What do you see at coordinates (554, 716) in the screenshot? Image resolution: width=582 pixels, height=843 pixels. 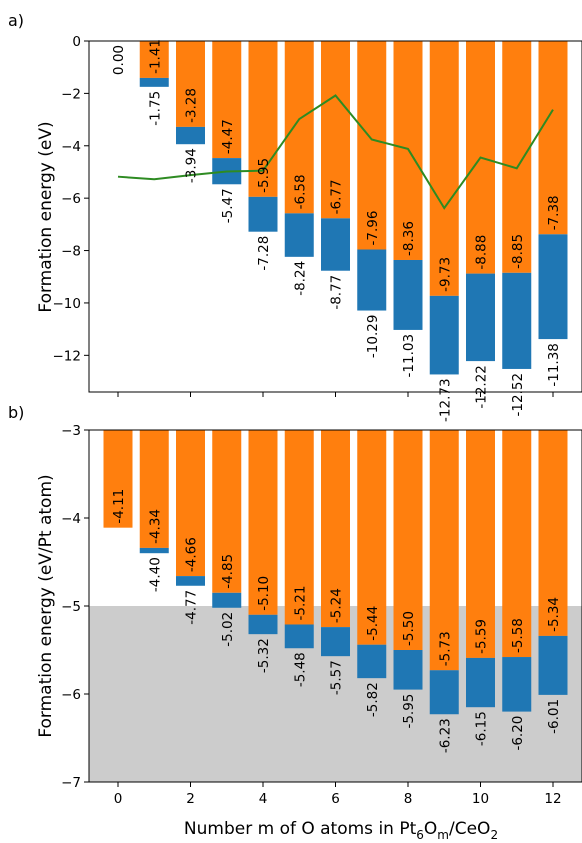 I see `label-blue-b-12: -6.01` at bounding box center [554, 716].